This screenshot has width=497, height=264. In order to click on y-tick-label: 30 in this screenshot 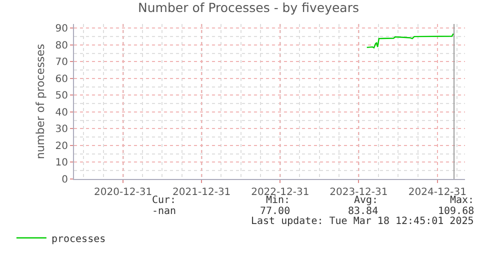, I will do `click(61, 130)`.